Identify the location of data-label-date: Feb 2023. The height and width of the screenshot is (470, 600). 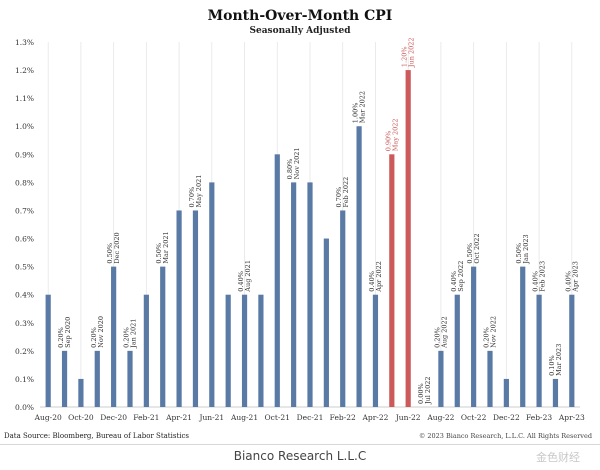
(543, 276).